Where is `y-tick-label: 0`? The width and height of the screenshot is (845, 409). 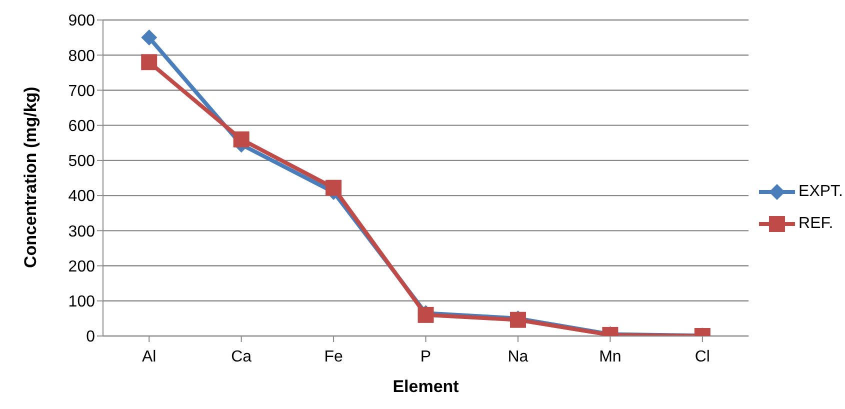
y-tick-label: 0 is located at coordinates (91, 337).